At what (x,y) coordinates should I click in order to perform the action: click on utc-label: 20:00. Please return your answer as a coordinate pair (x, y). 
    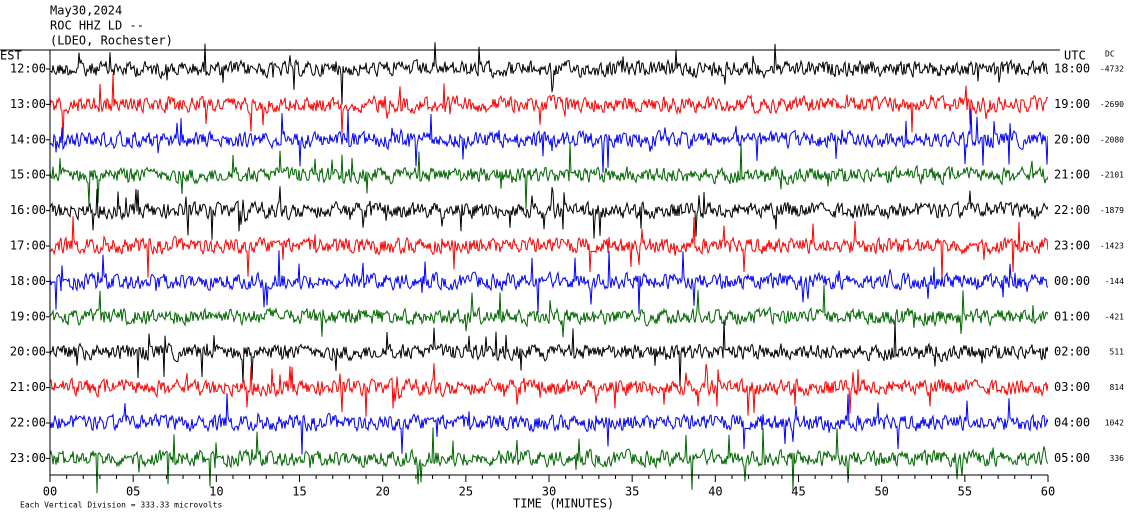
    Looking at the image, I should click on (1072, 139).